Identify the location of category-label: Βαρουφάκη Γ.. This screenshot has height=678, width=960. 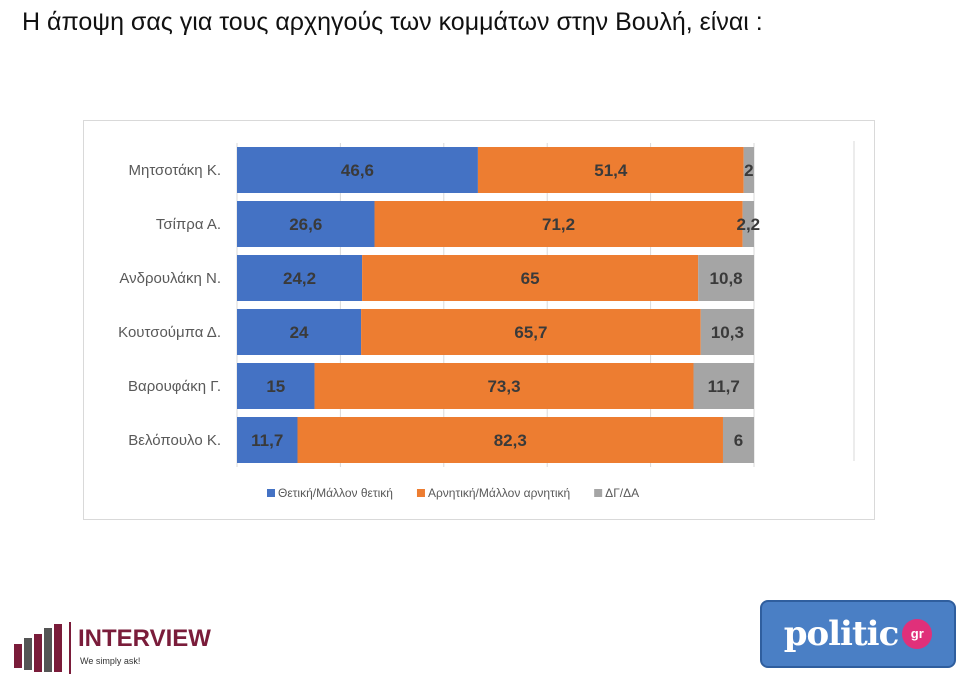
(174, 386).